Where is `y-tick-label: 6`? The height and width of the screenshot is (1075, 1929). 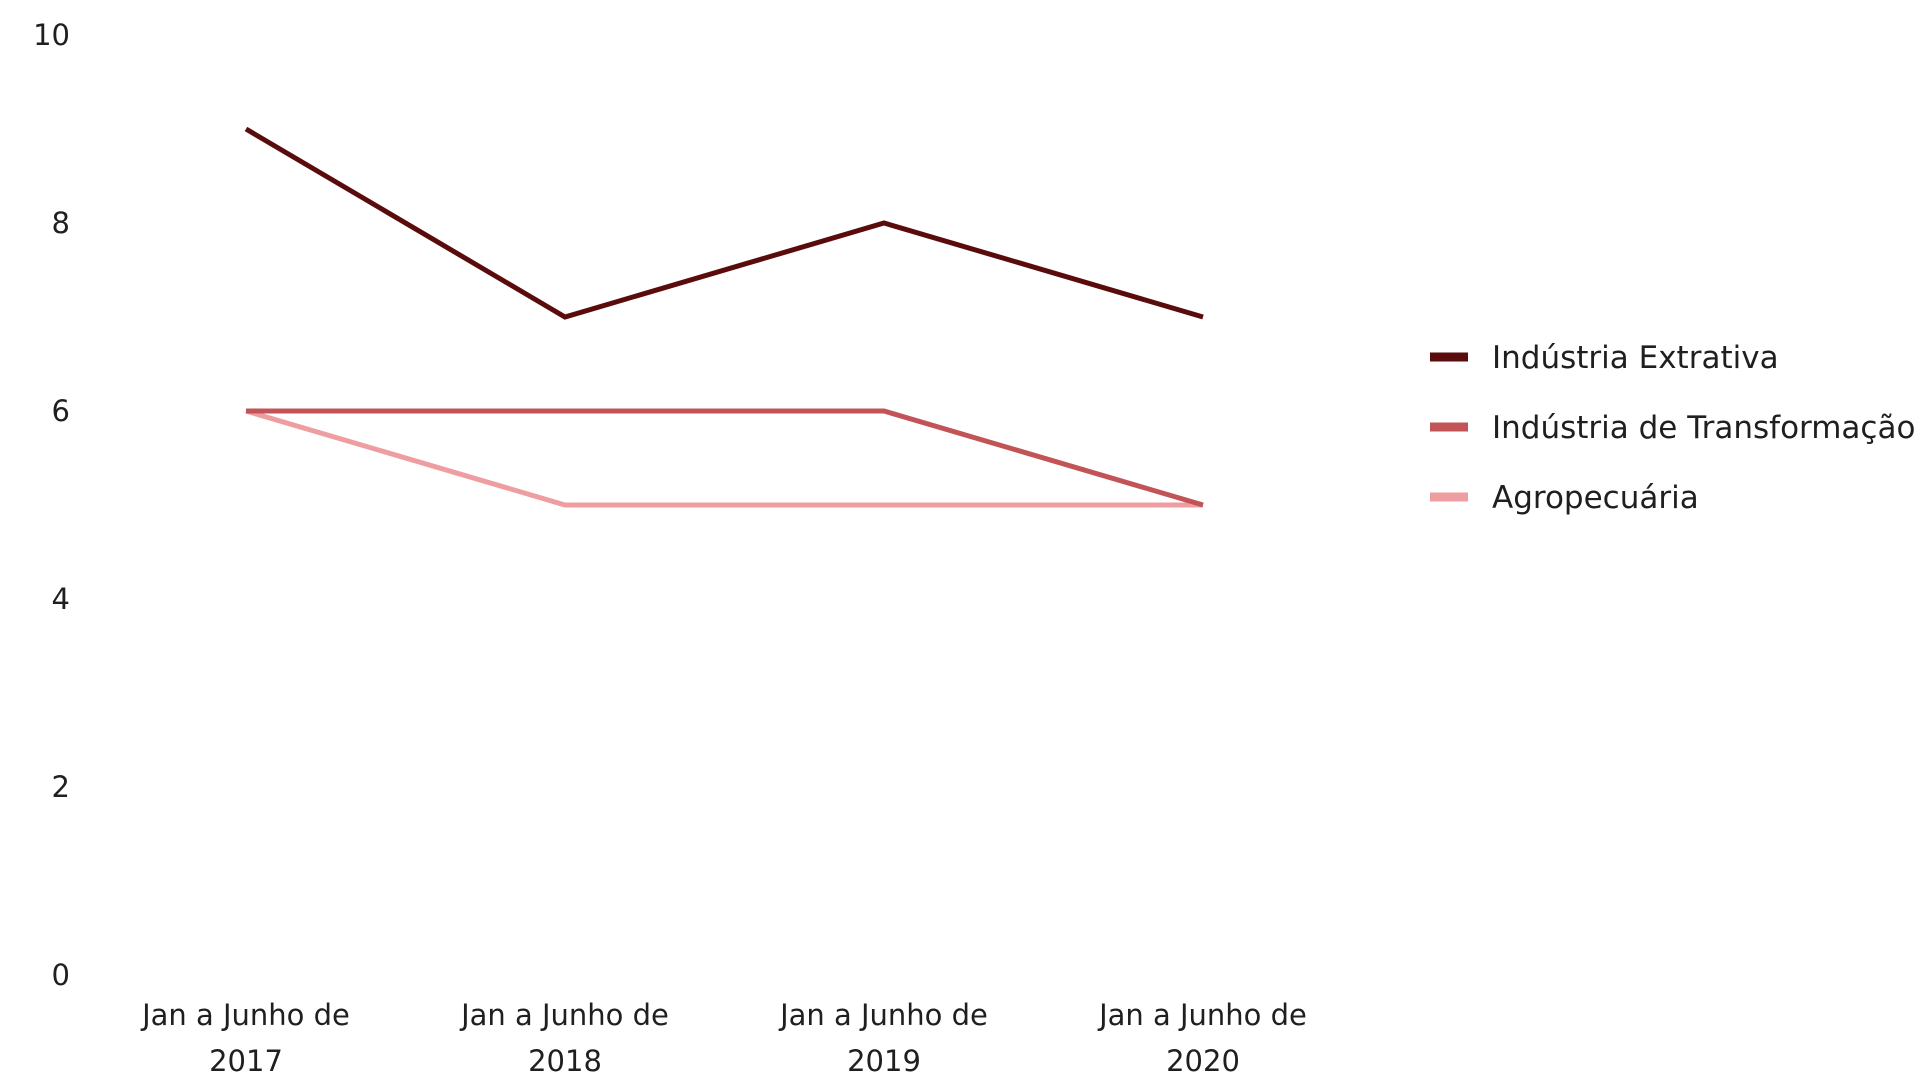
y-tick-label: 6 is located at coordinates (61, 411).